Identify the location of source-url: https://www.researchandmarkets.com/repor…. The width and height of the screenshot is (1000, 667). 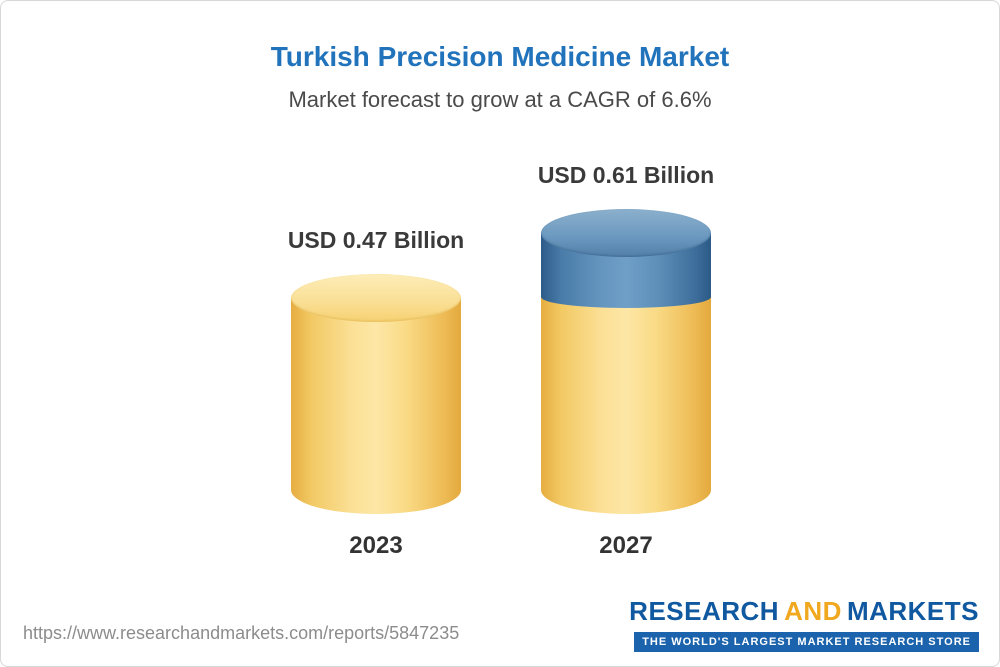
(241, 633).